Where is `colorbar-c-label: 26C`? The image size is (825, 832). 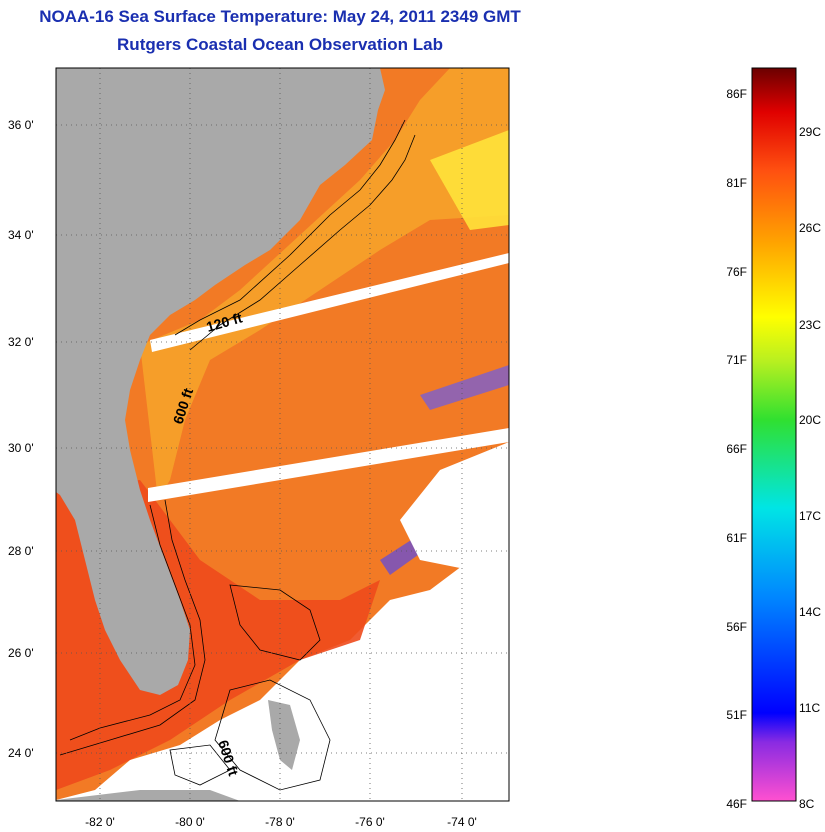
colorbar-c-label: 26C is located at coordinates (810, 228).